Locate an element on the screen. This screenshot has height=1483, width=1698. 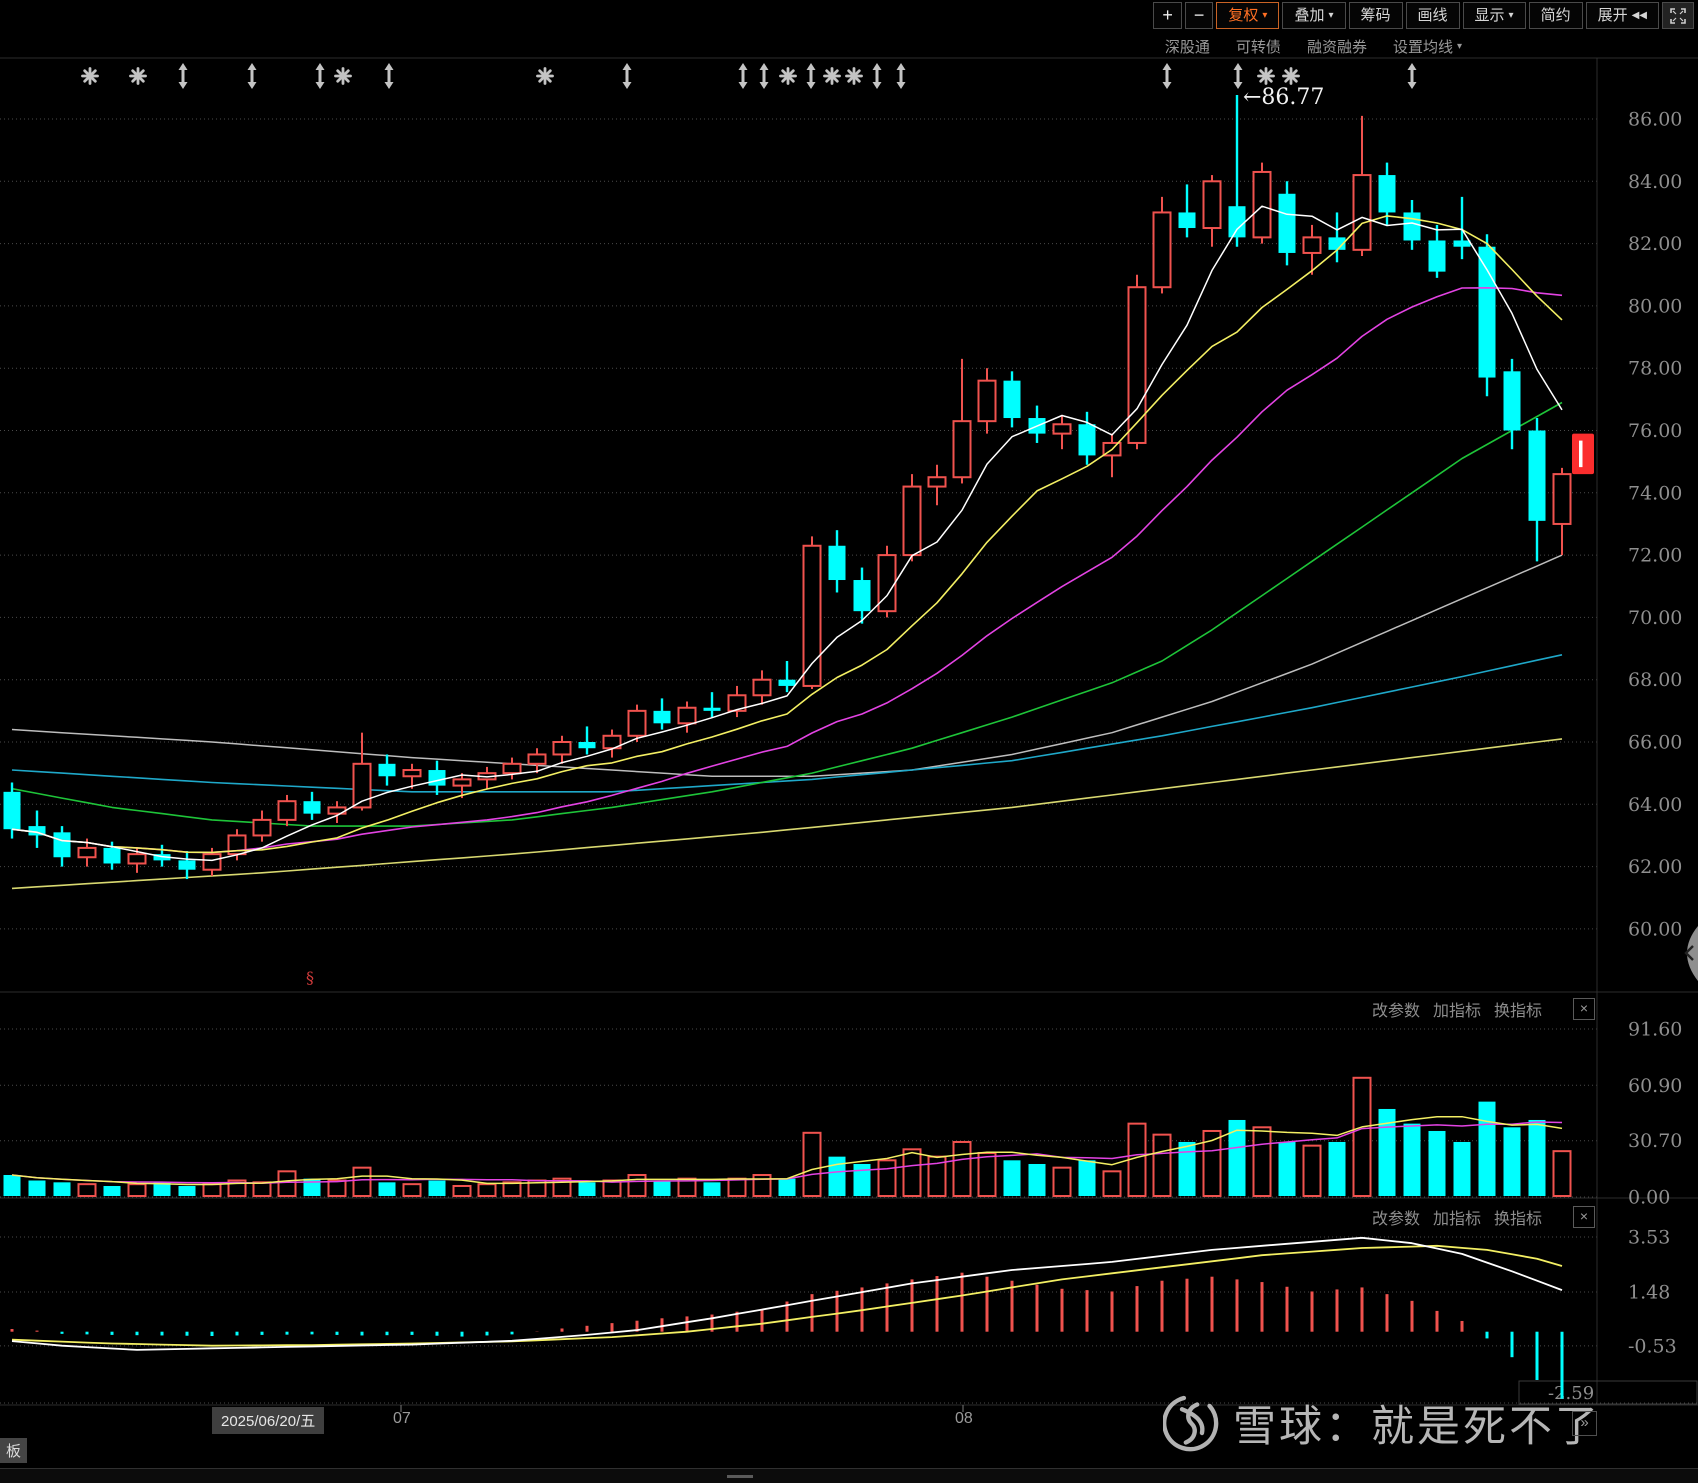
svg-text: ←86.77 is located at coordinates (1283, 97).